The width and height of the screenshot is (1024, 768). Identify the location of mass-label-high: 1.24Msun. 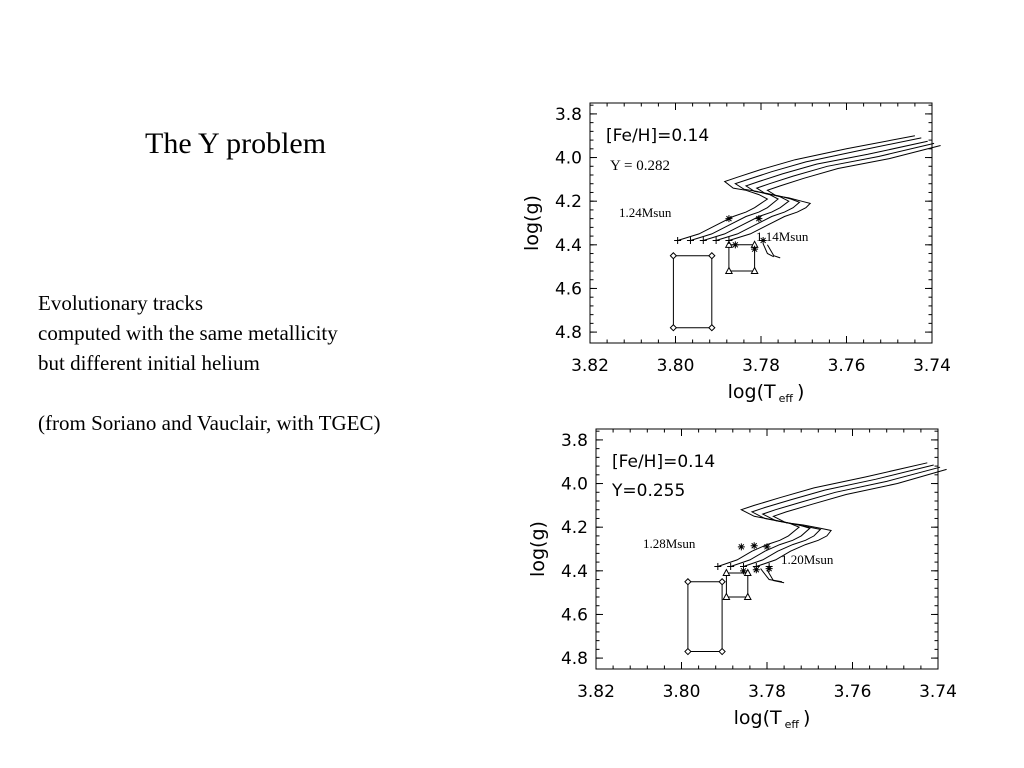
(645, 212).